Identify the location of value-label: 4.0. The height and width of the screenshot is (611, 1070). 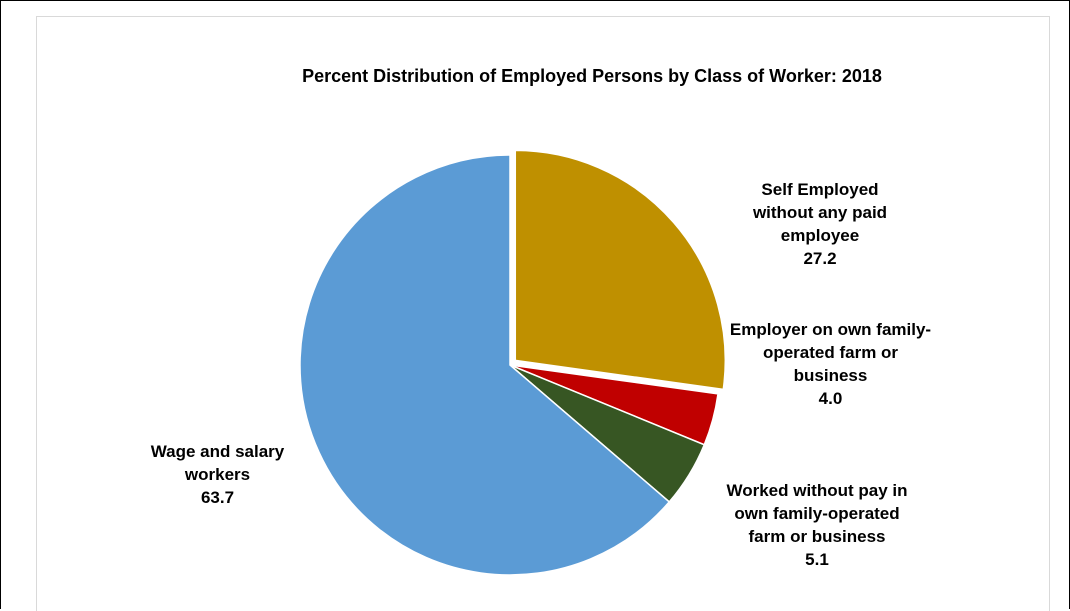
(830, 398).